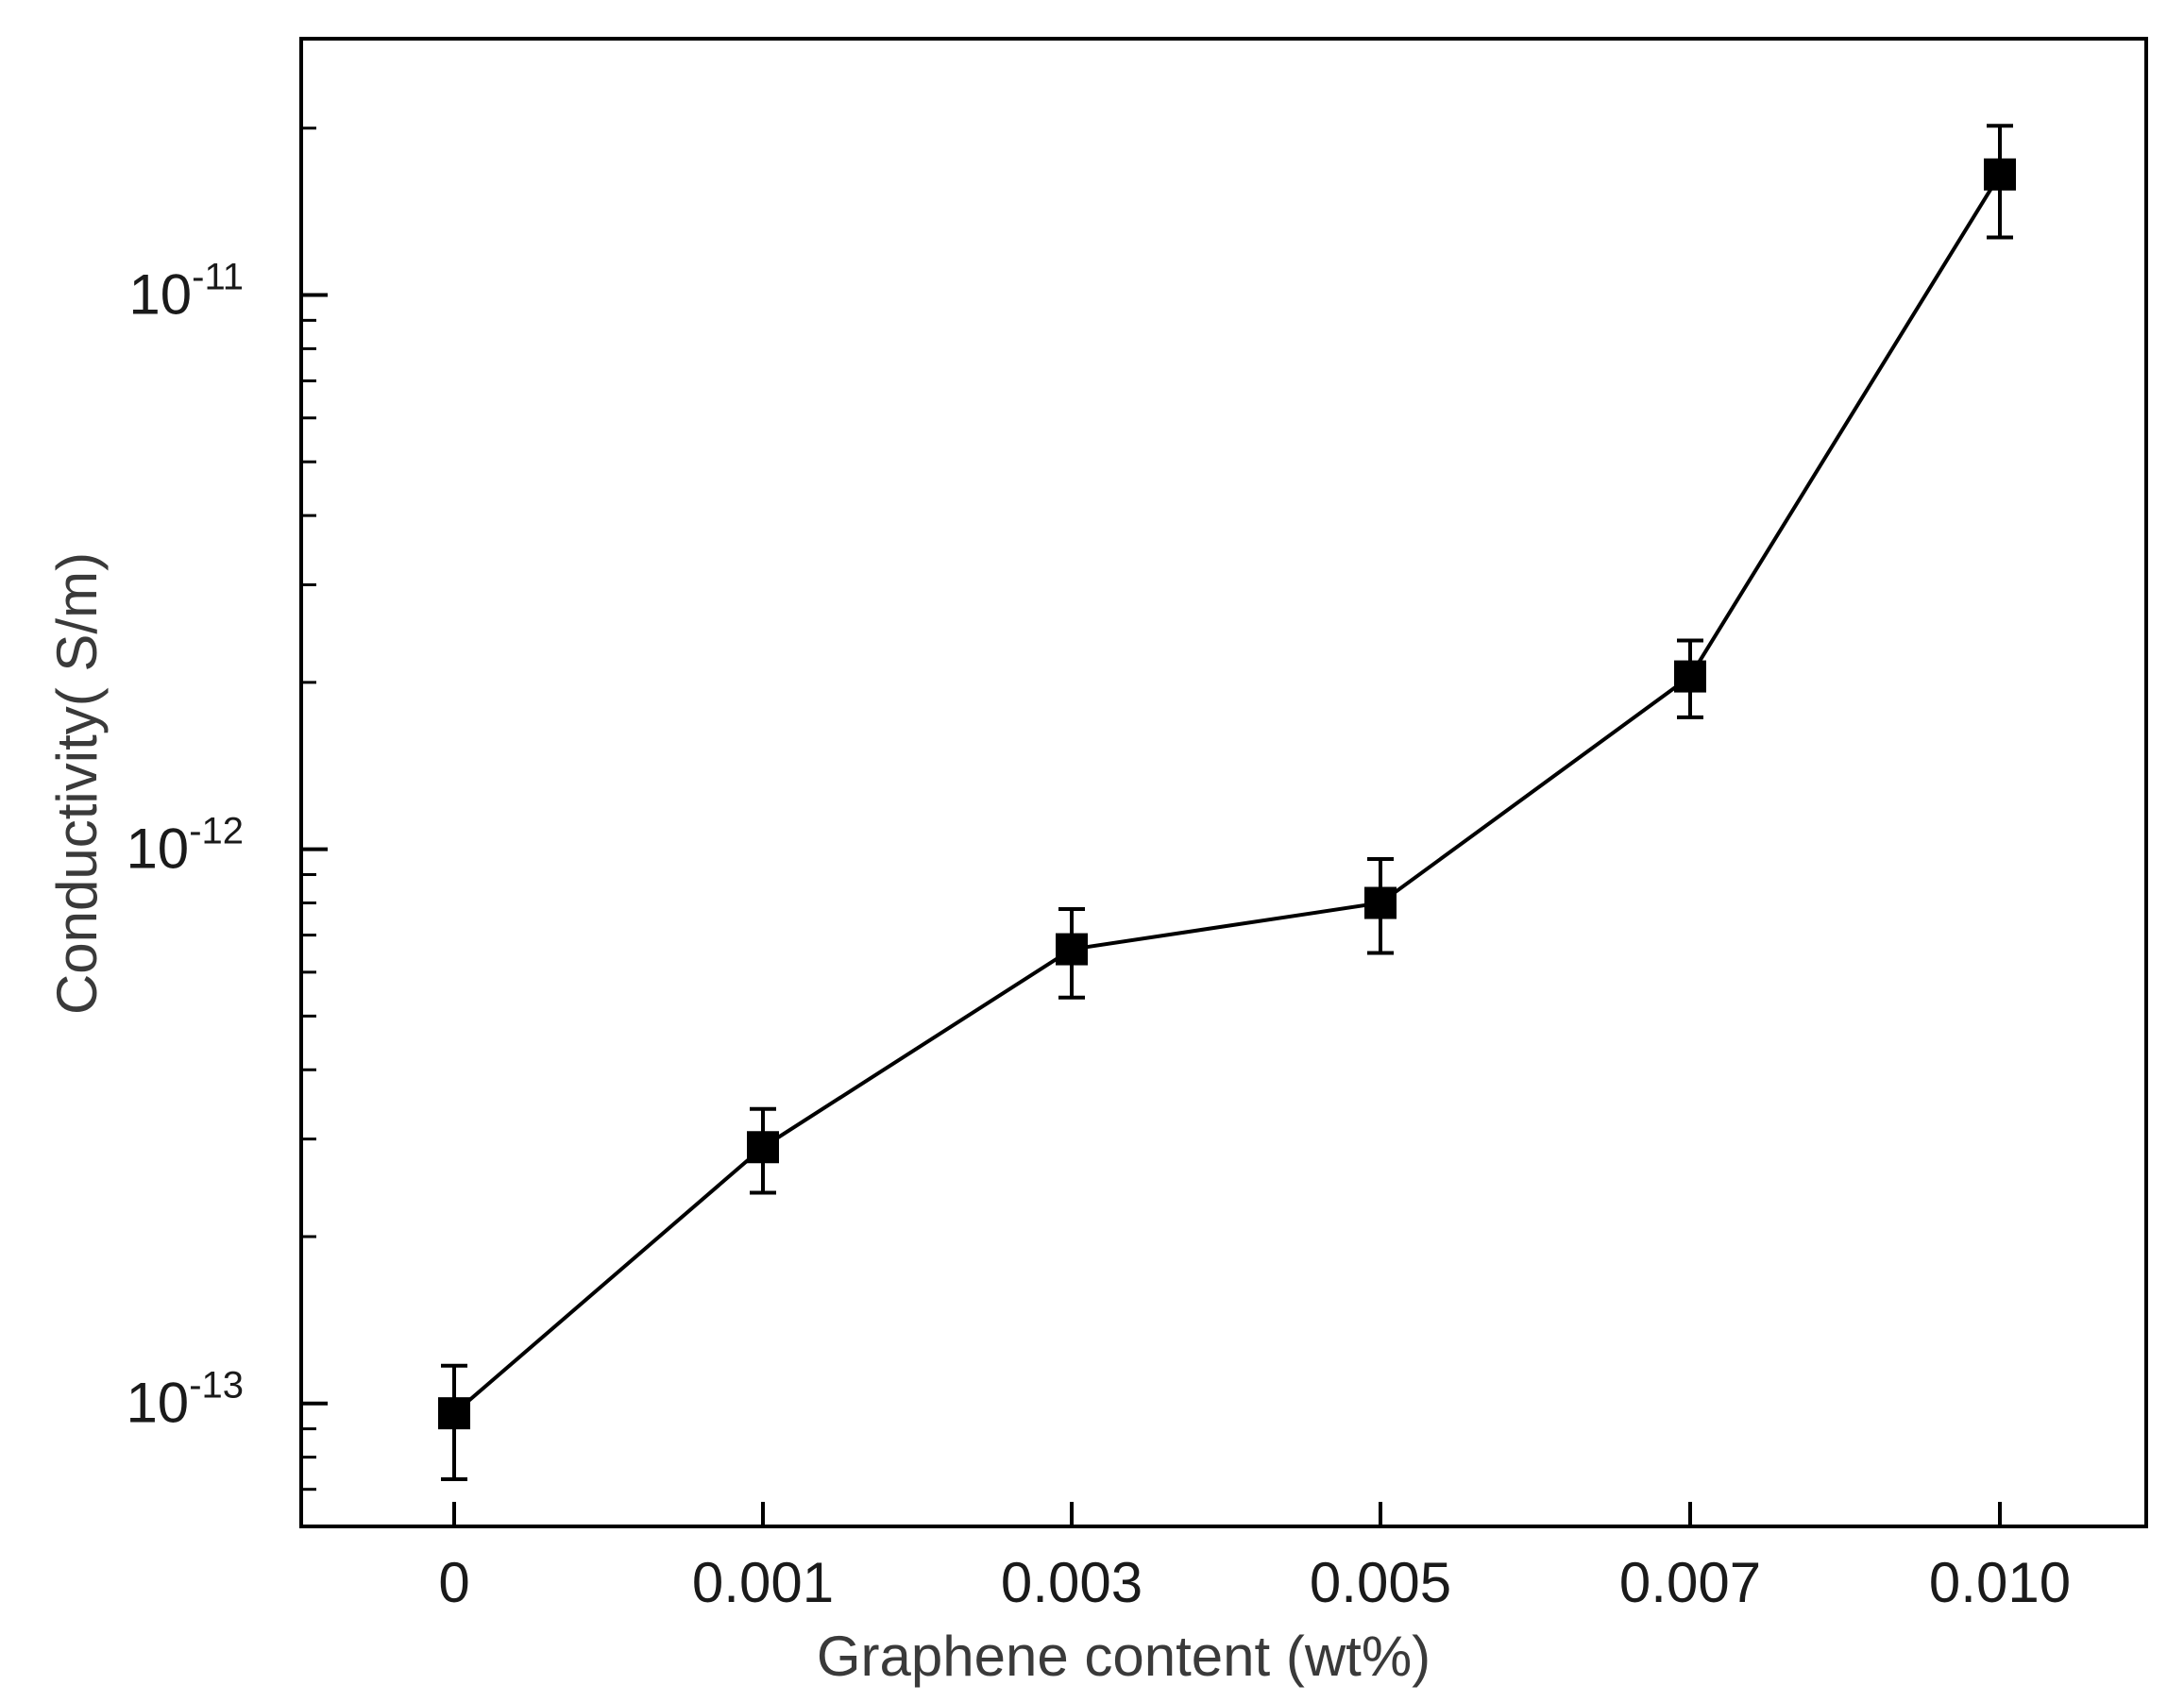 The image size is (2184, 1702). I want to click on x-tick-label: 0, so click(453, 1582).